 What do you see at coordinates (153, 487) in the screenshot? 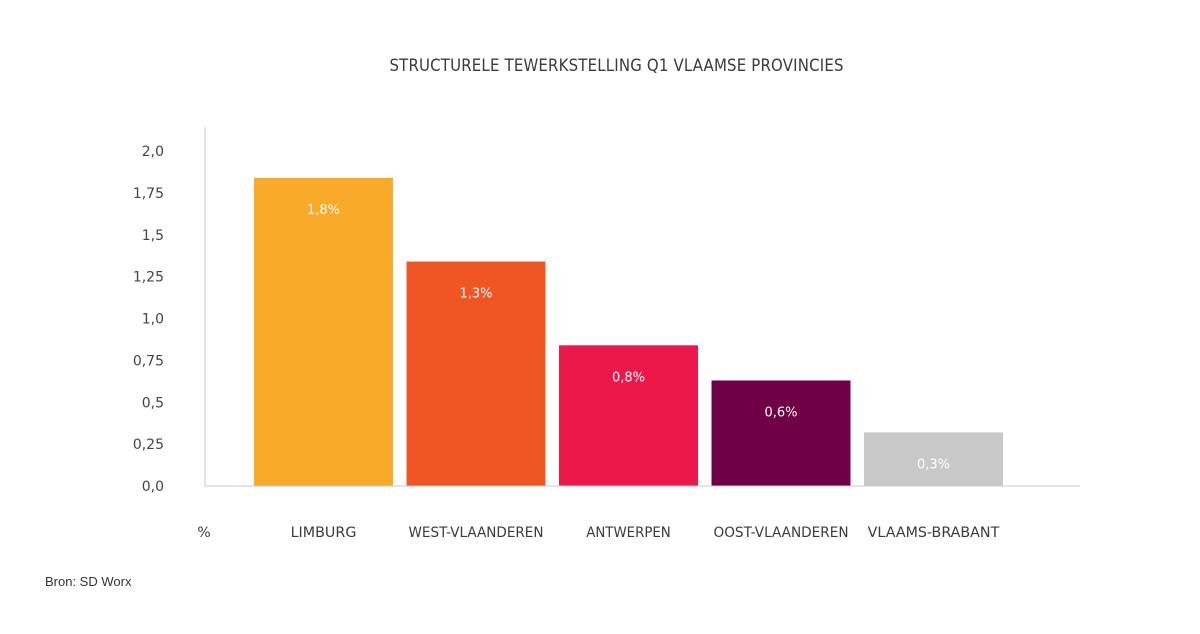
I see `y-tick-label: 0,0` at bounding box center [153, 487].